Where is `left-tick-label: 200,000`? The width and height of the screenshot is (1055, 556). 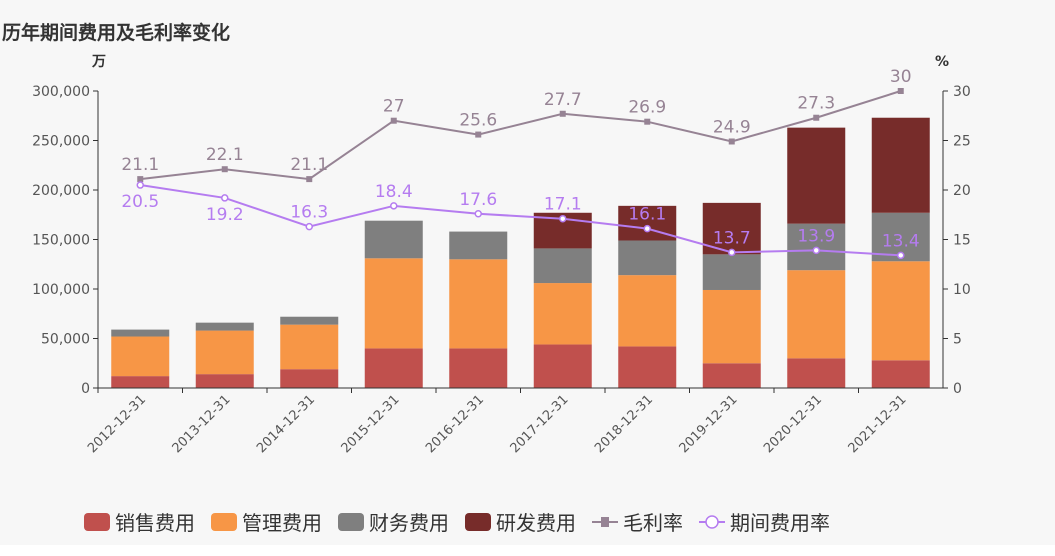
left-tick-label: 200,000 is located at coordinates (61, 191).